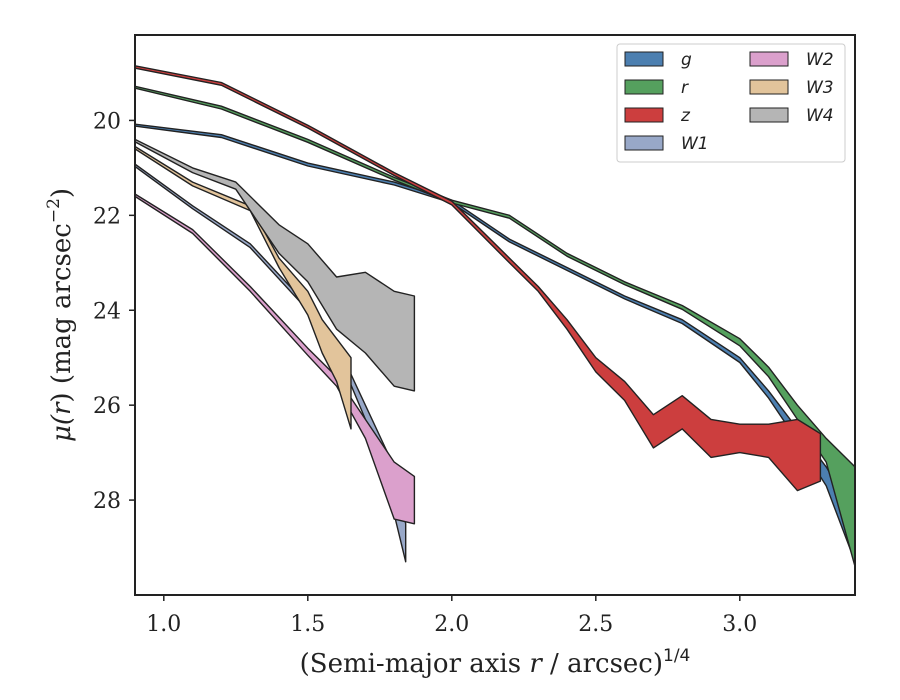 This screenshot has width=900, height=700. I want to click on y-axis-label-sup: −2, so click(54, 210).